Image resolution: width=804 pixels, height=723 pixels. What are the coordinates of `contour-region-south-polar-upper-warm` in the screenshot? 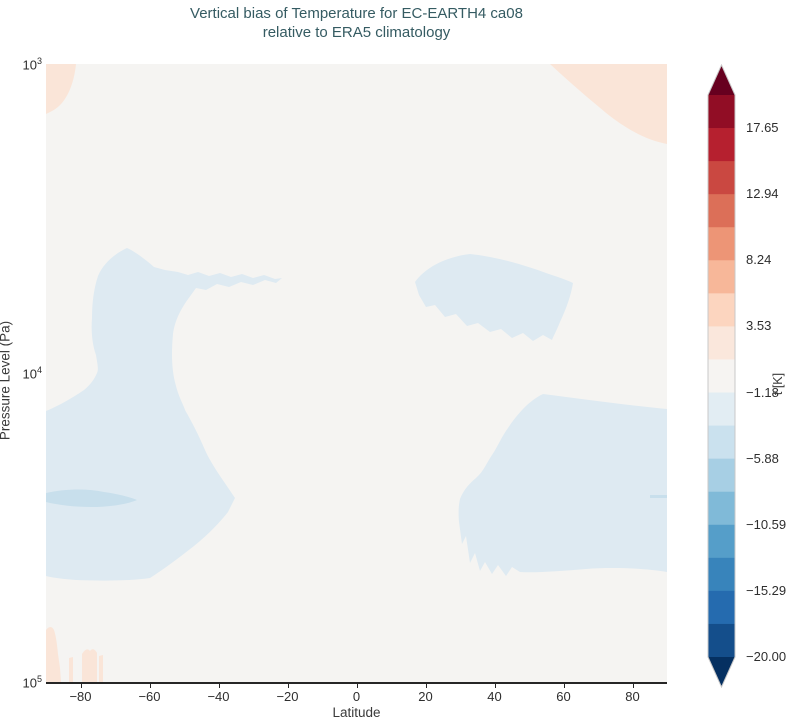 It's located at (61, 89).